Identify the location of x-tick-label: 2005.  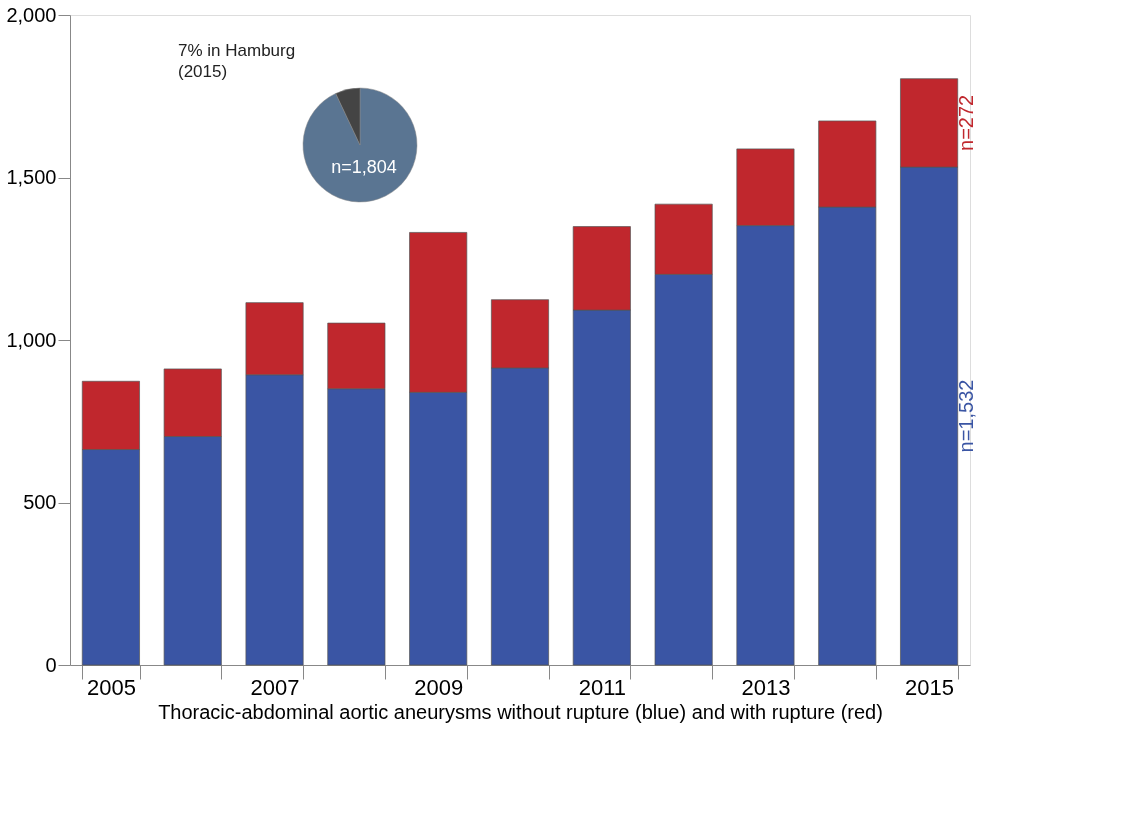
(111, 687).